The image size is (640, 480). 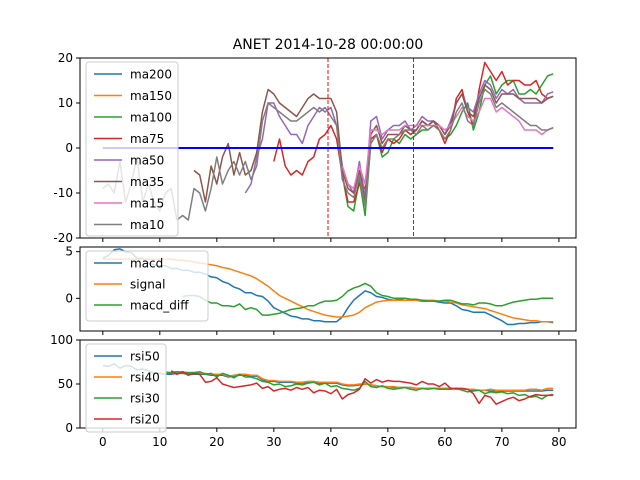 I want to click on y-tick-label: 5, so click(x=69, y=252).